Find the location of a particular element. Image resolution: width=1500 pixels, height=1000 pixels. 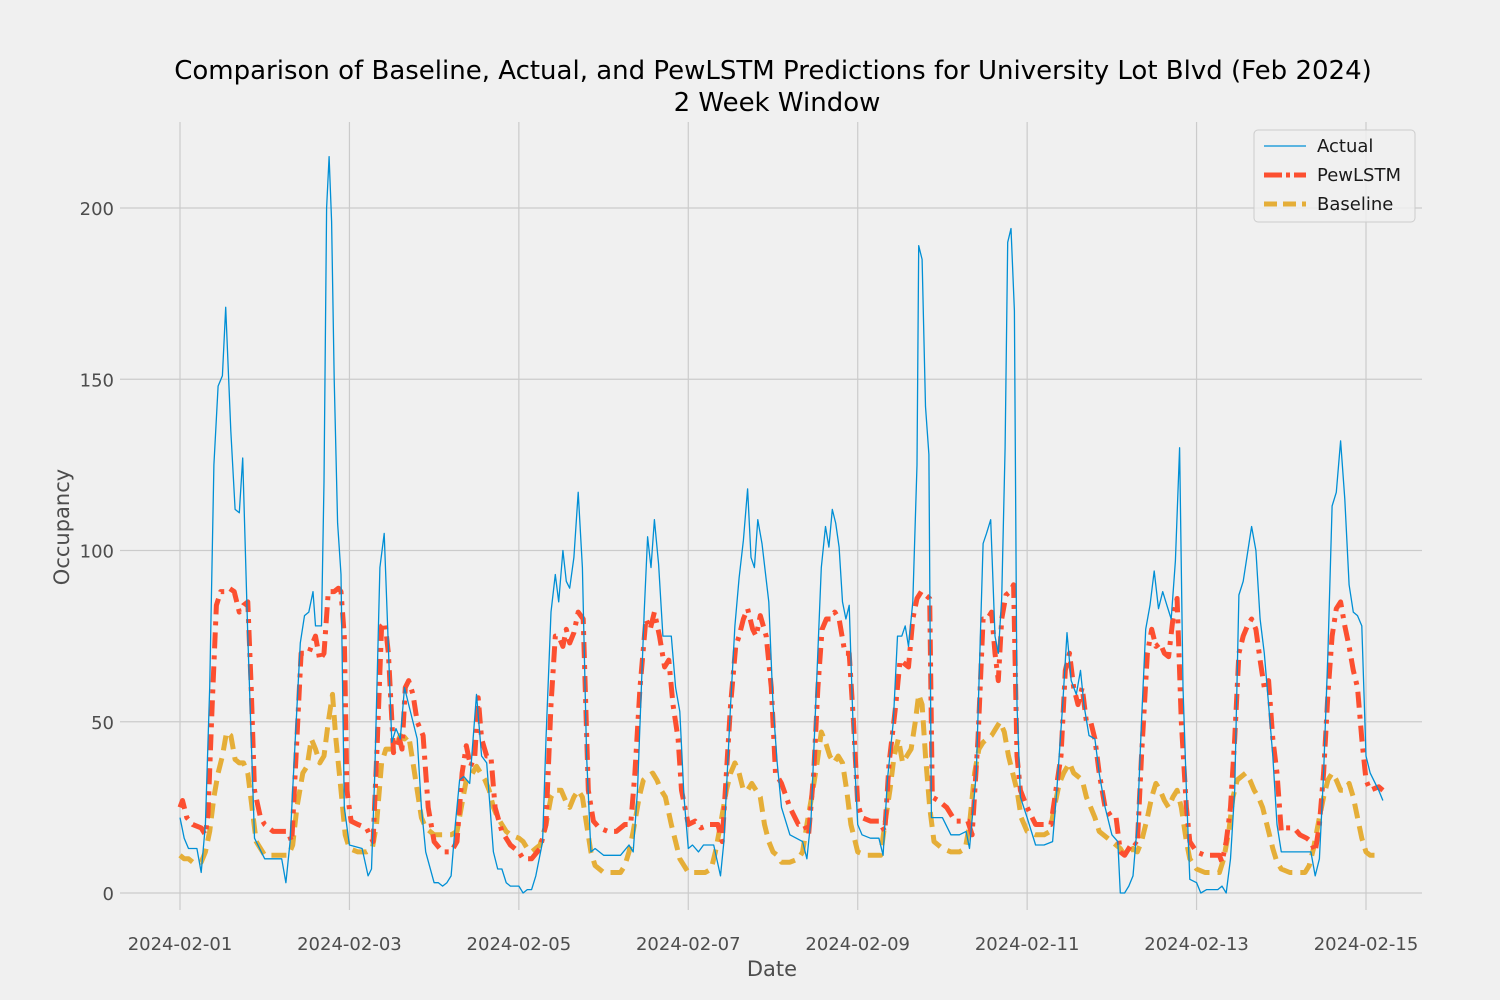

x-tick-label: 2024-02-01 is located at coordinates (180, 944).